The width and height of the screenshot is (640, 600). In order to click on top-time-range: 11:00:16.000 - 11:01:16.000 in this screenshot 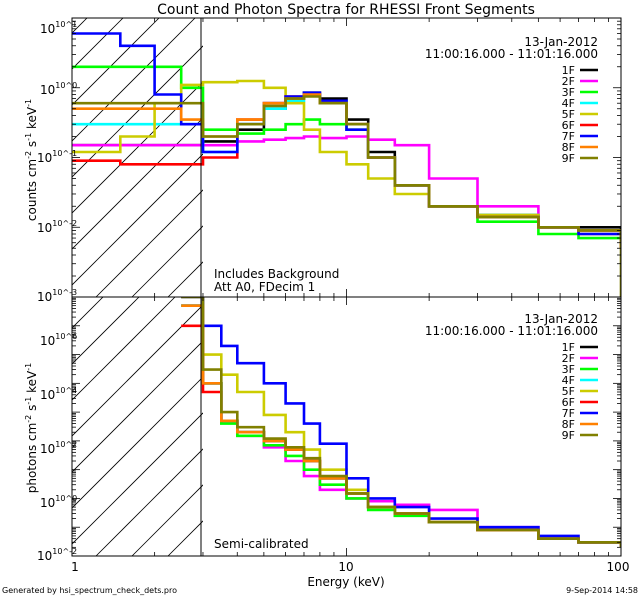, I will do `click(511, 54)`.